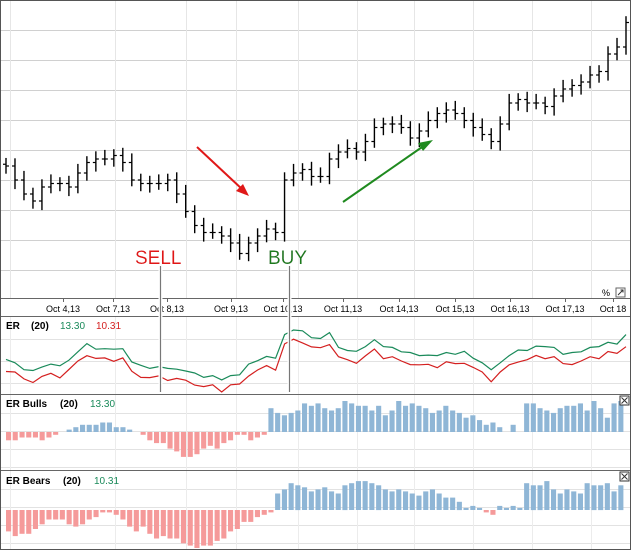 Image resolution: width=631 pixels, height=550 pixels. Describe the element at coordinates (106, 481) in the screenshot. I see `er-bears-panel-value: 10.31` at that location.